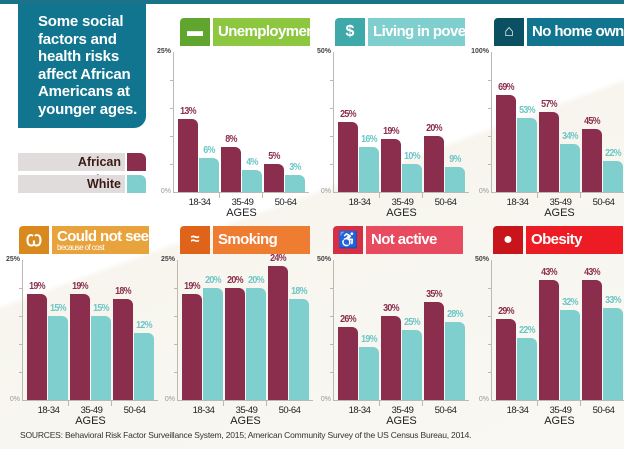  I want to click on obese-person-icon: ●, so click(508, 240).